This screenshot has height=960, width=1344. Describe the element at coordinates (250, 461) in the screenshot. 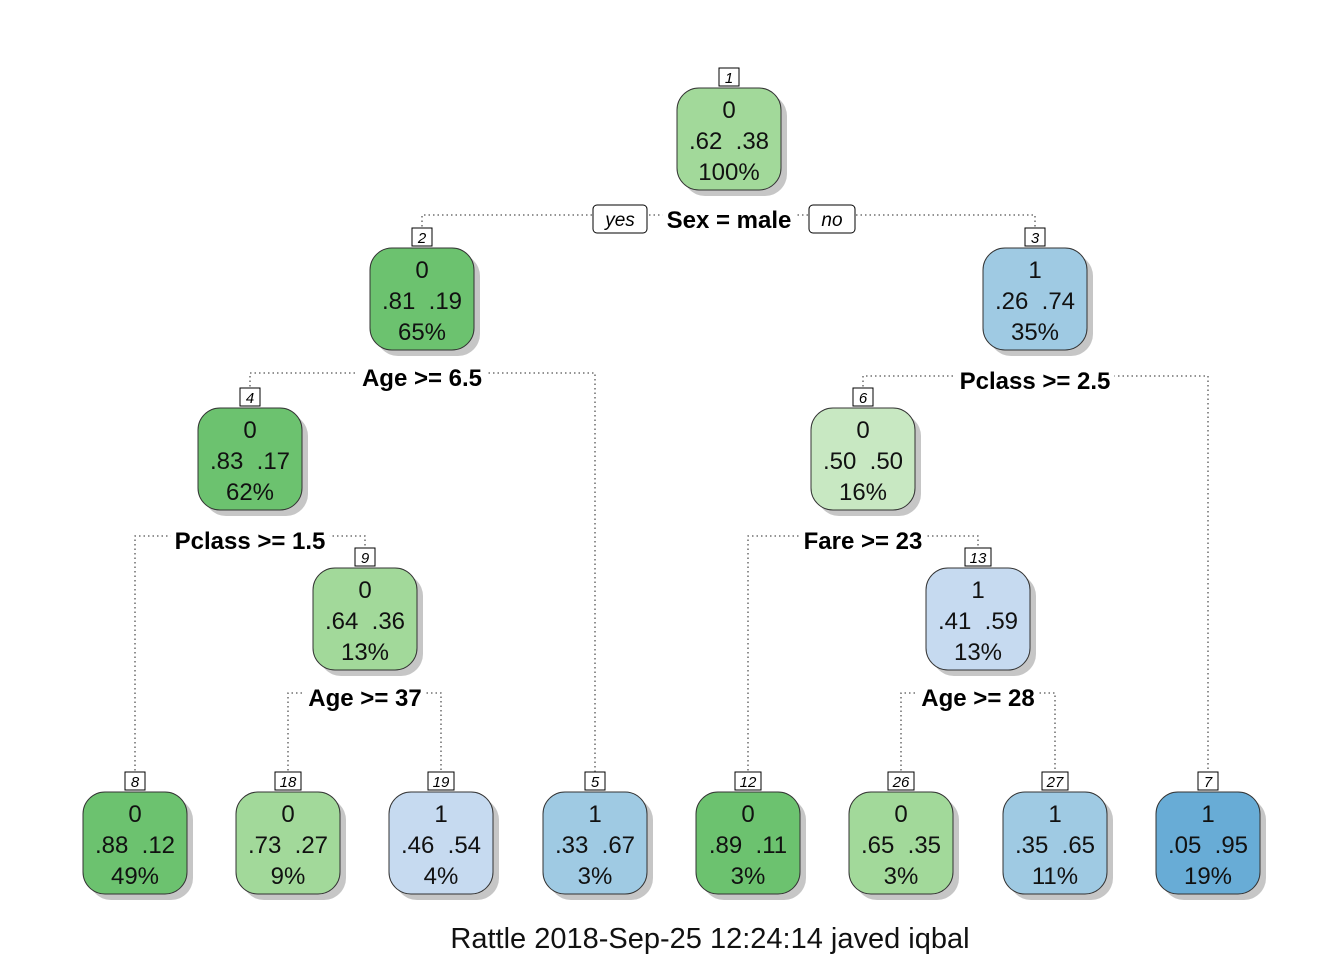

I see `node-probs: .83 .17` at that location.